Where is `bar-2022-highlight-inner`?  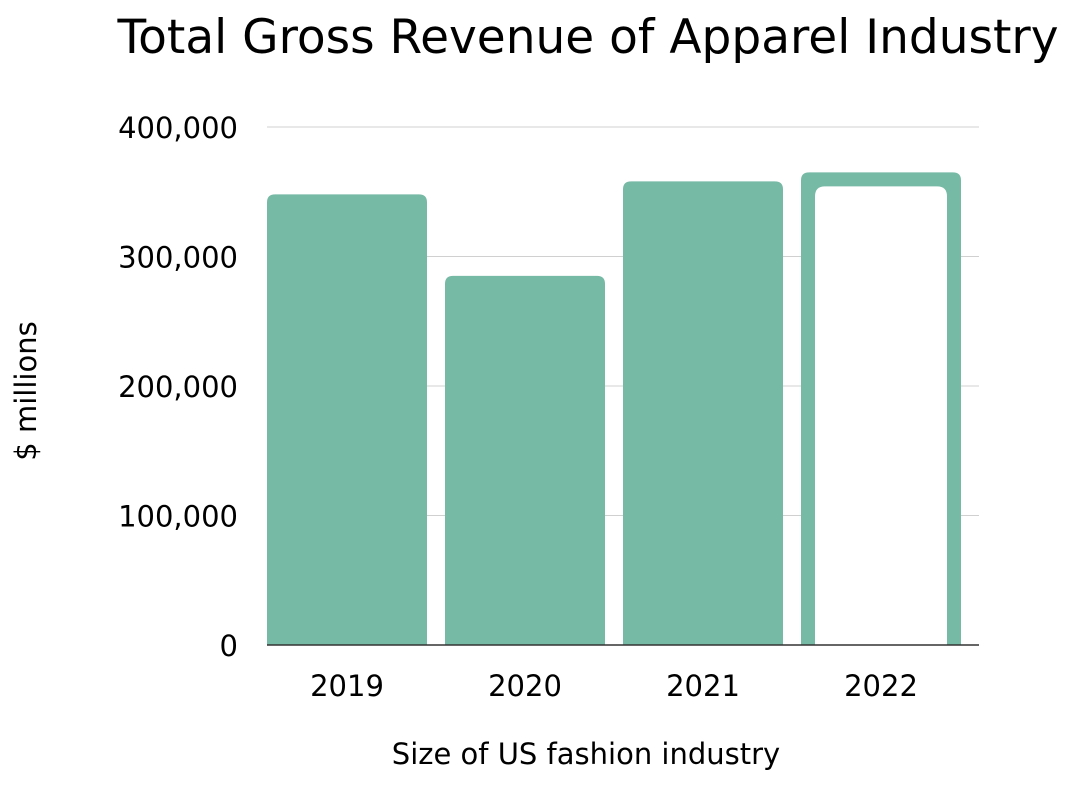 bar-2022-highlight-inner is located at coordinates (881, 415).